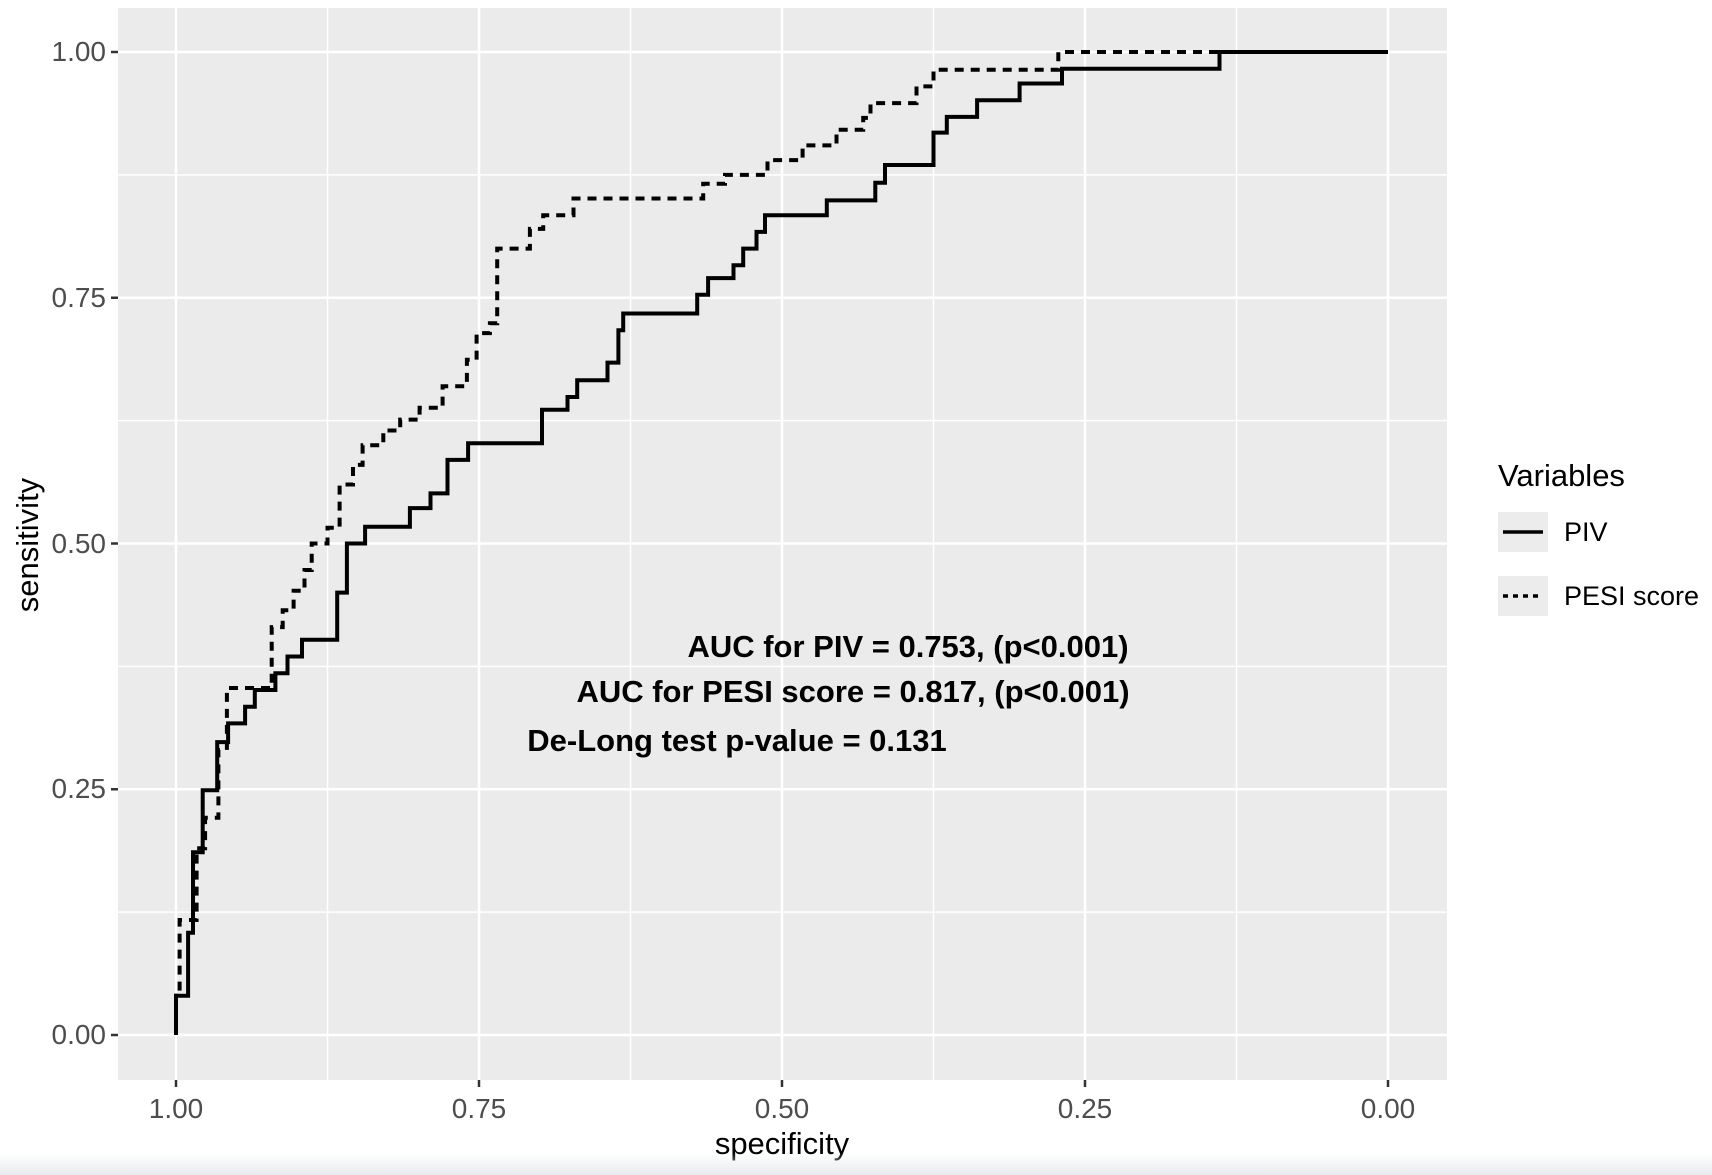 The width and height of the screenshot is (1712, 1175). Describe the element at coordinates (908, 646) in the screenshot. I see `annotation-auc-piv: AUC for PIV = 0.753, (p<0.001)` at that location.